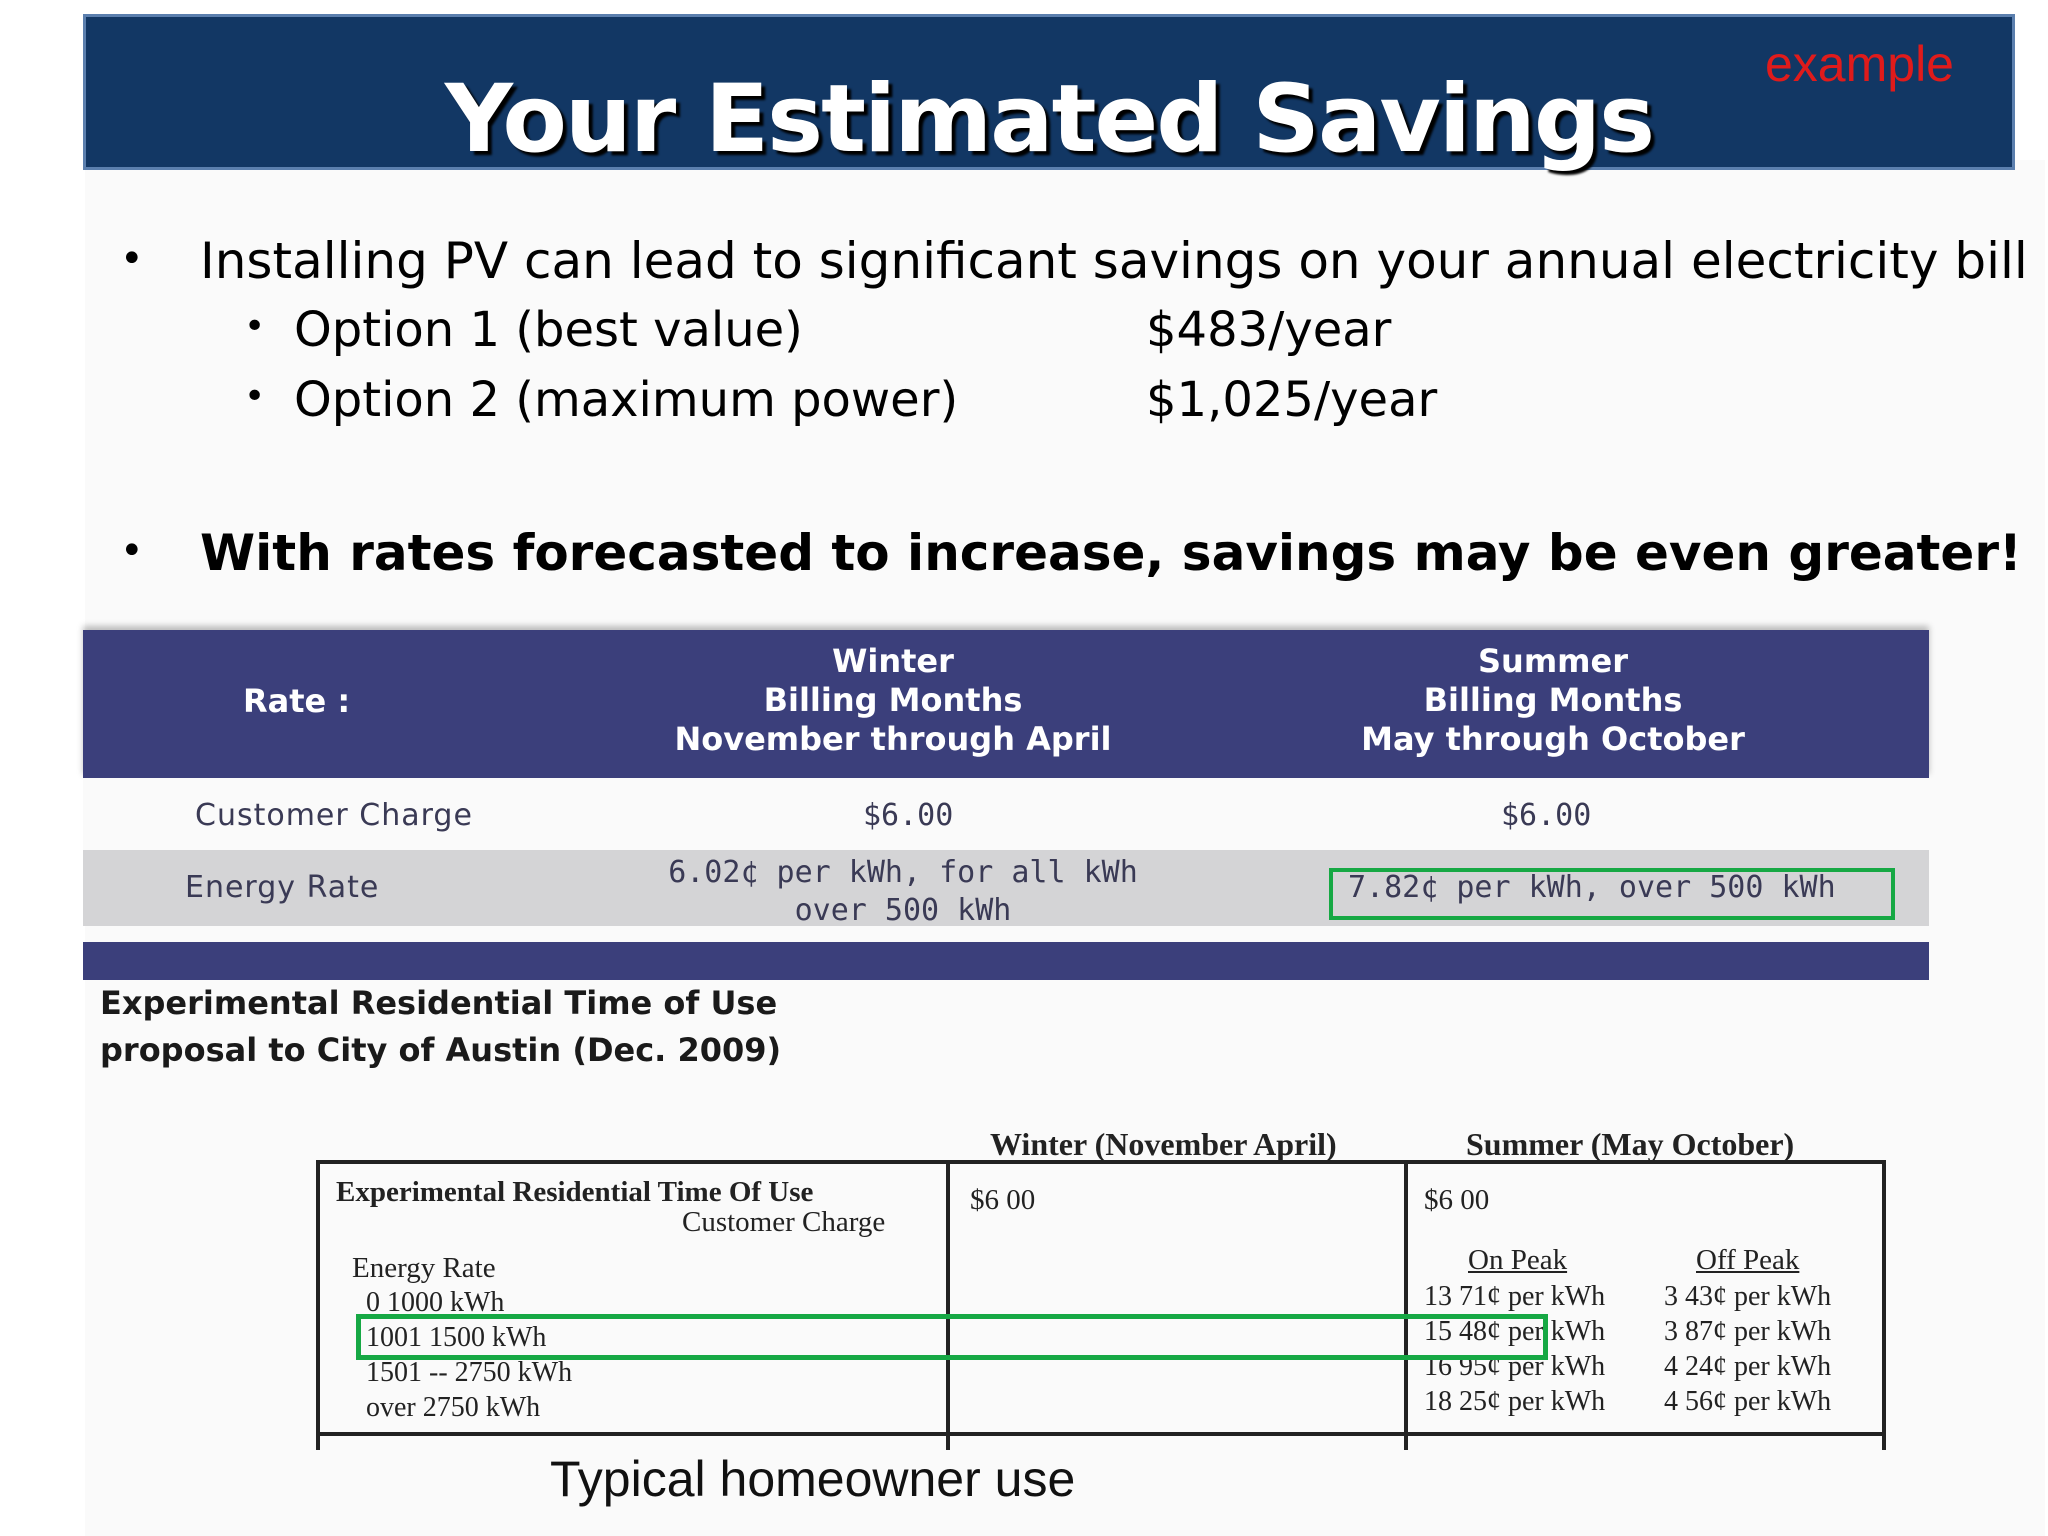 The image size is (2048, 1536). What do you see at coordinates (1101, 1434) in the screenshot?
I see `tou-bottom-rule` at bounding box center [1101, 1434].